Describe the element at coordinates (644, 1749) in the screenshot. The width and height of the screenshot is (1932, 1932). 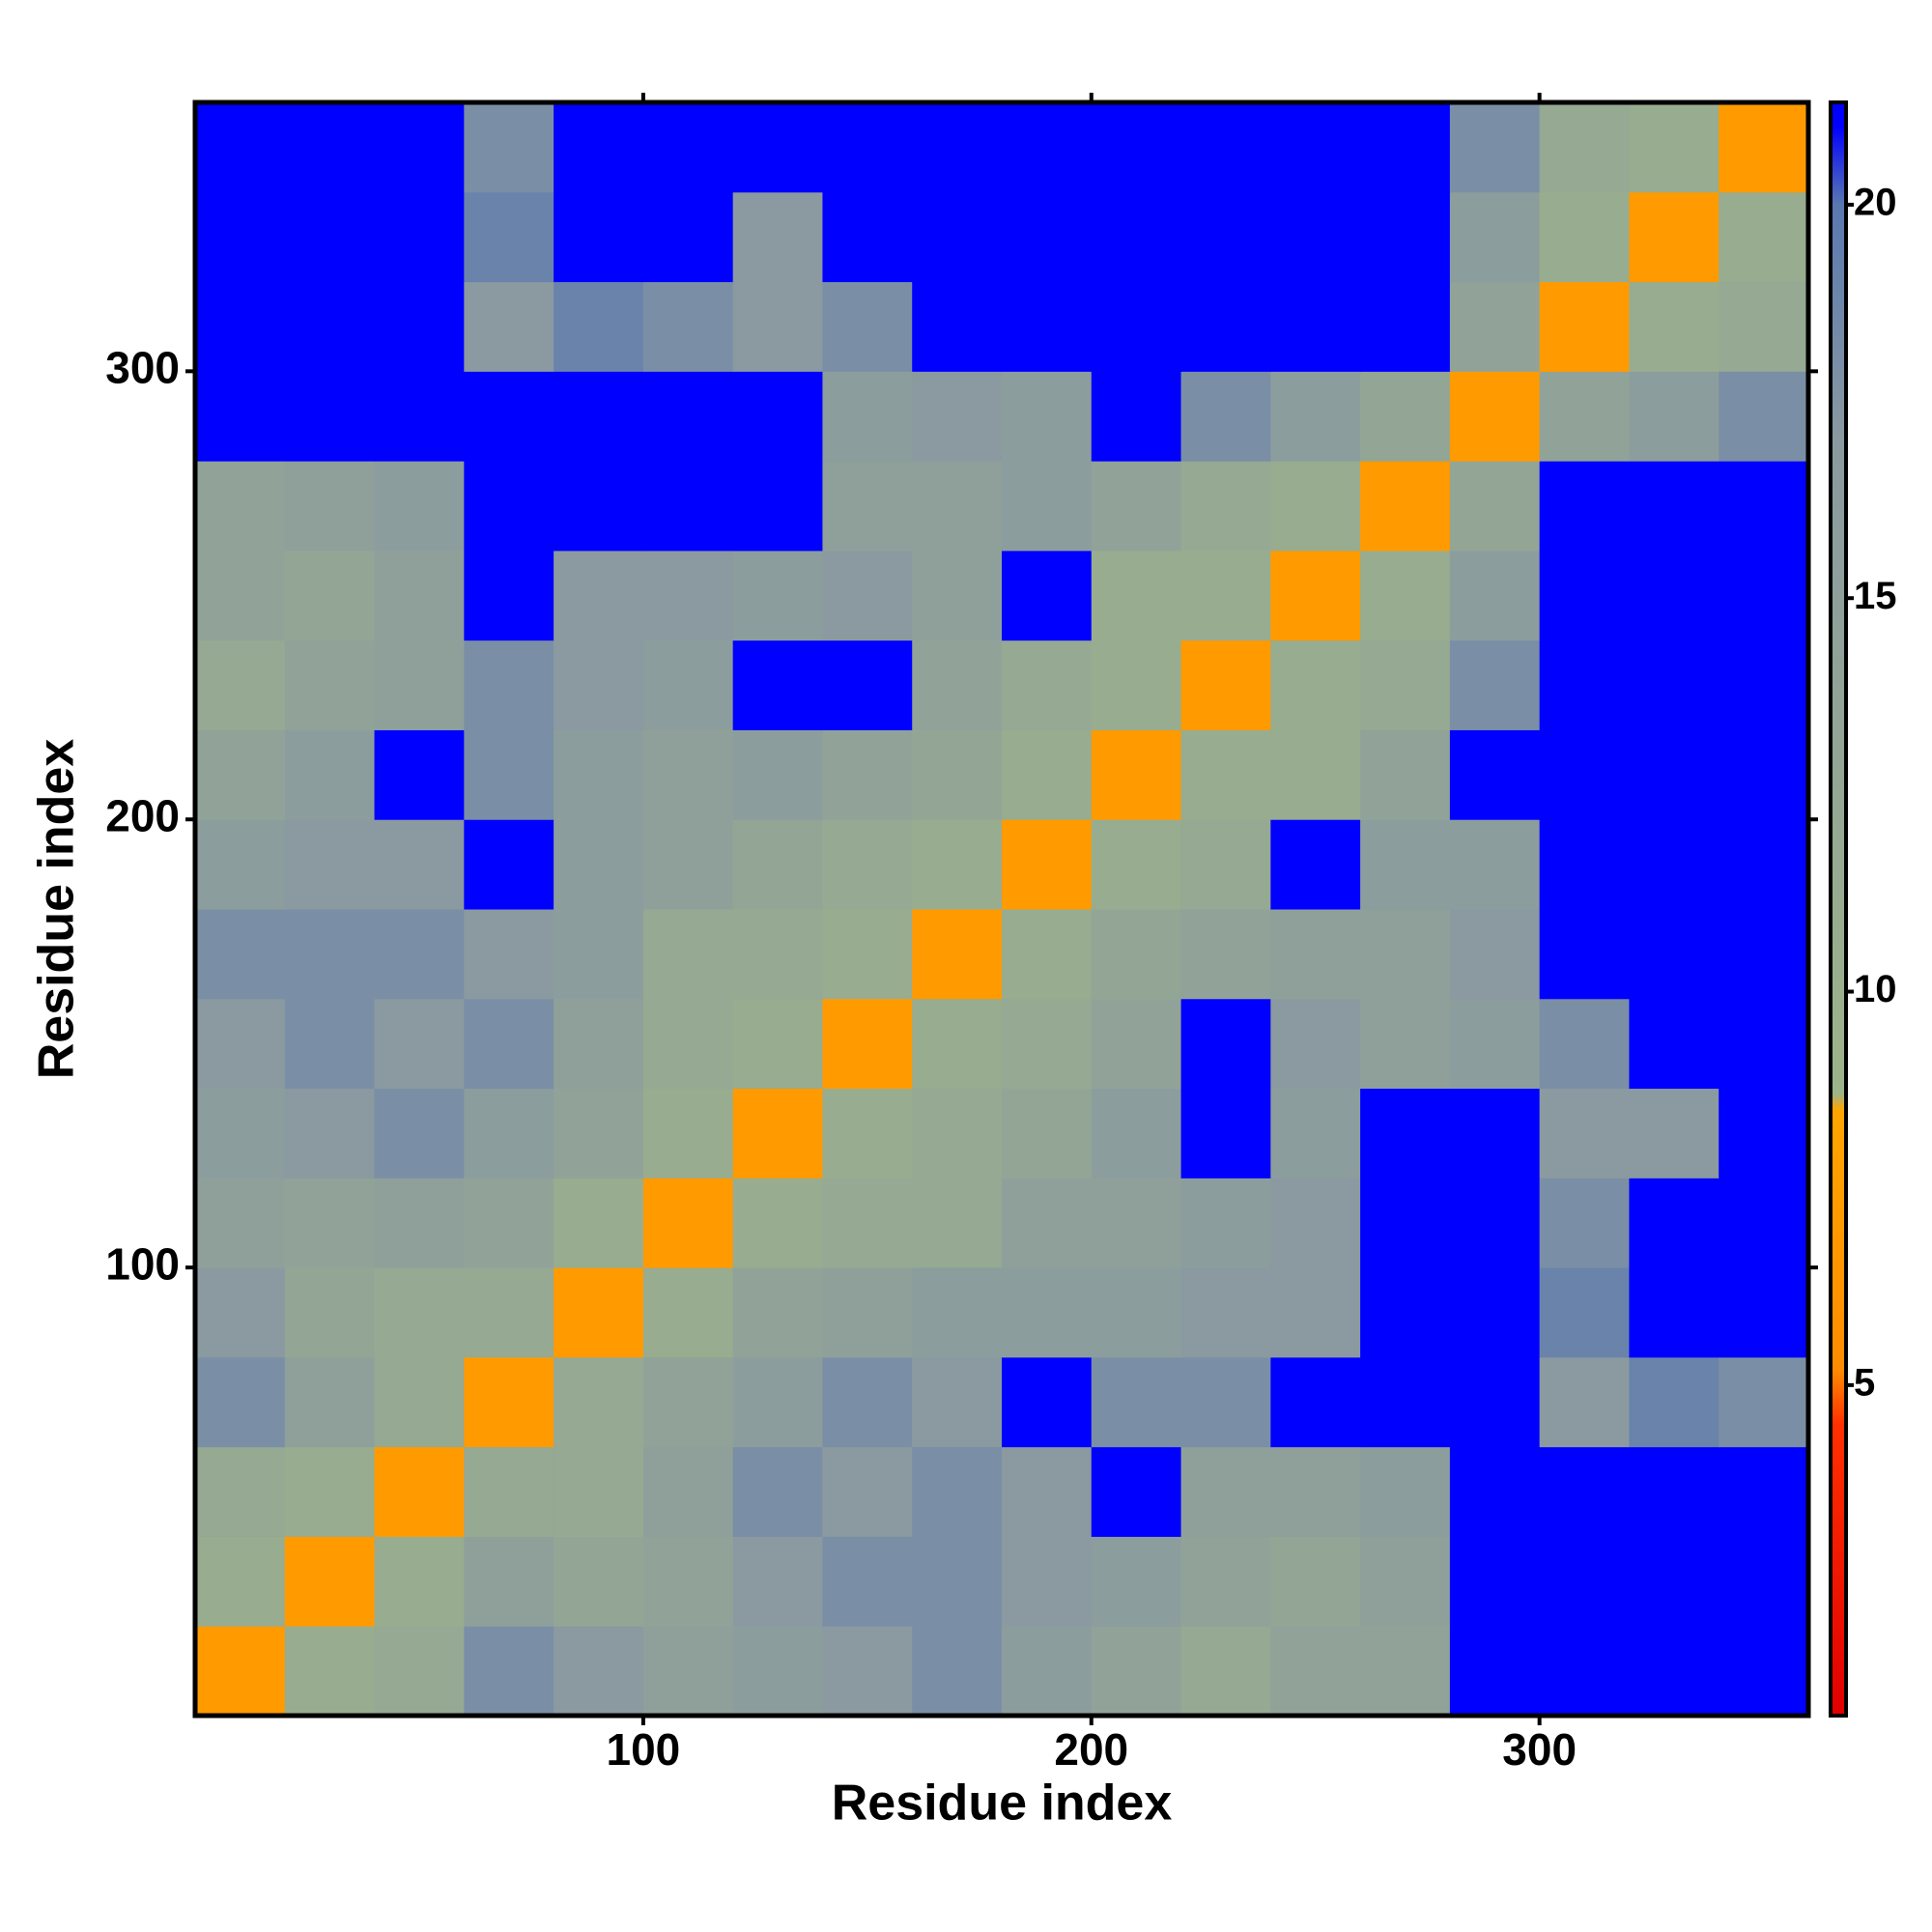
I see `x-tick-label: 100` at that location.